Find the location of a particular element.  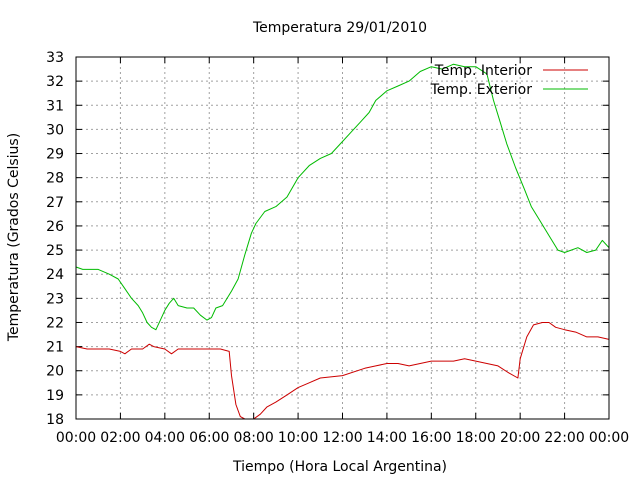

y-tick-label: 28 is located at coordinates (55, 179).